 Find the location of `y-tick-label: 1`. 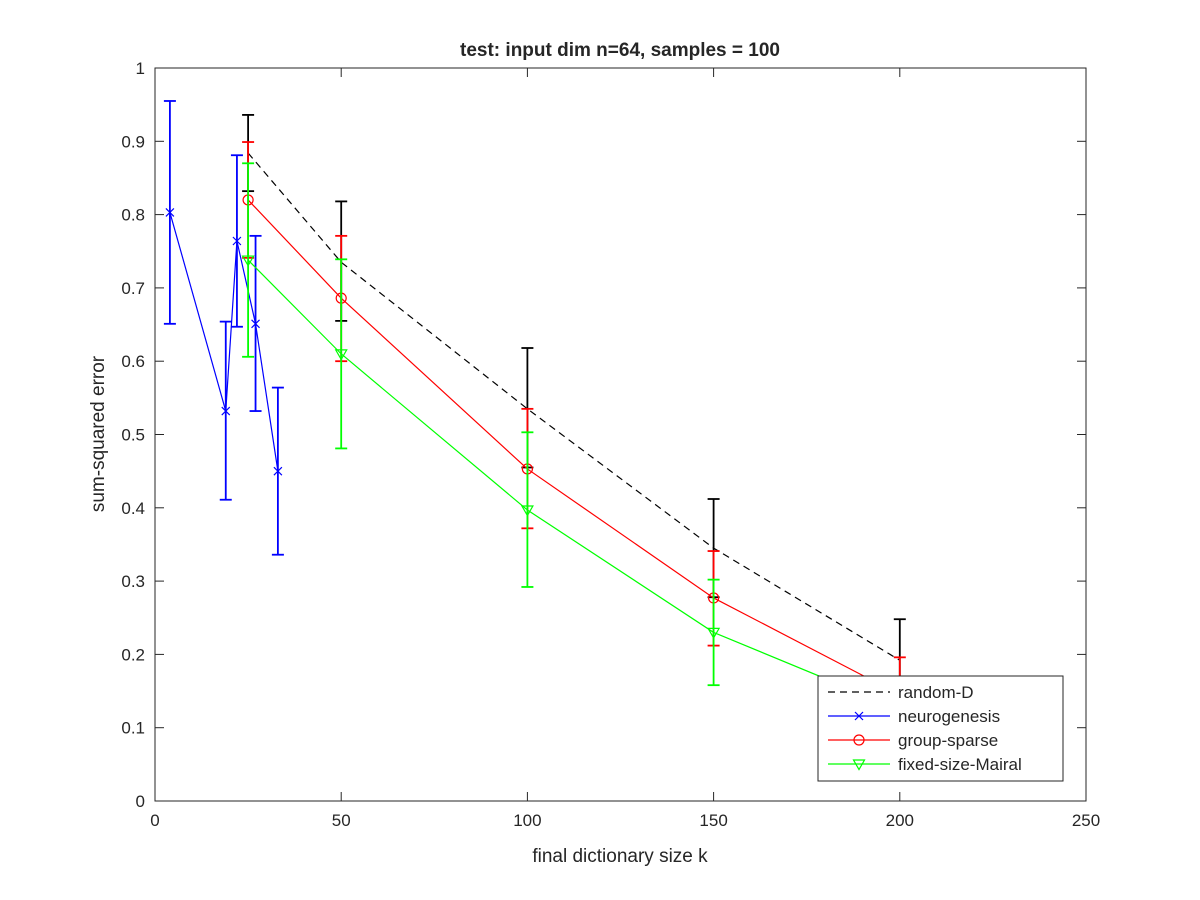

y-tick-label: 1 is located at coordinates (140, 68).